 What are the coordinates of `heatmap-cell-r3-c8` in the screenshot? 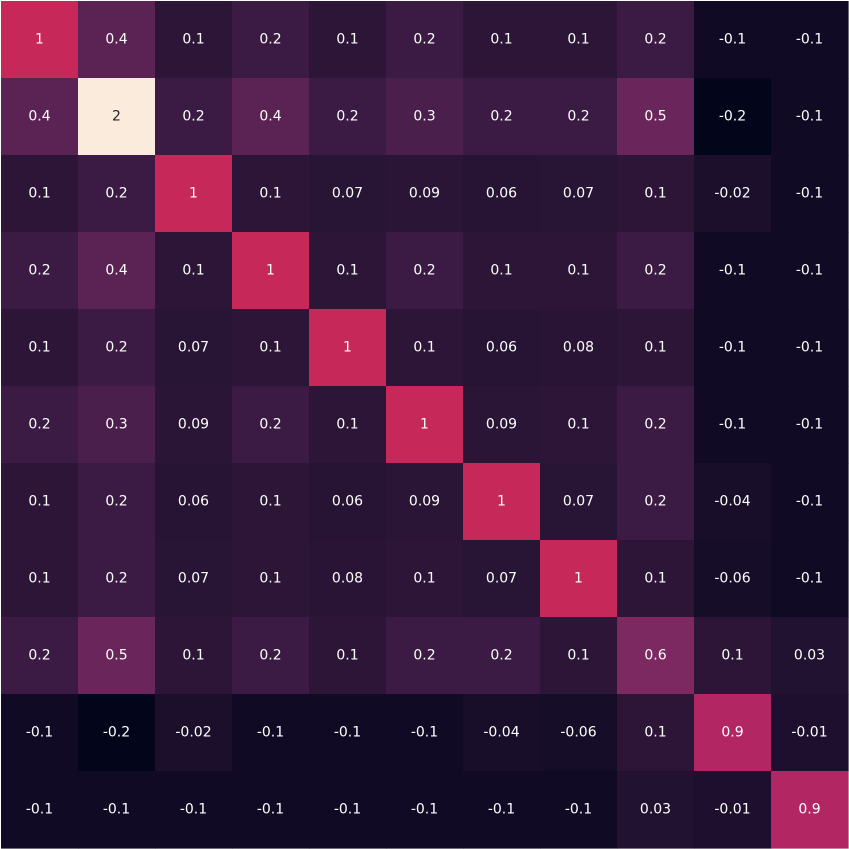 It's located at (656, 271).